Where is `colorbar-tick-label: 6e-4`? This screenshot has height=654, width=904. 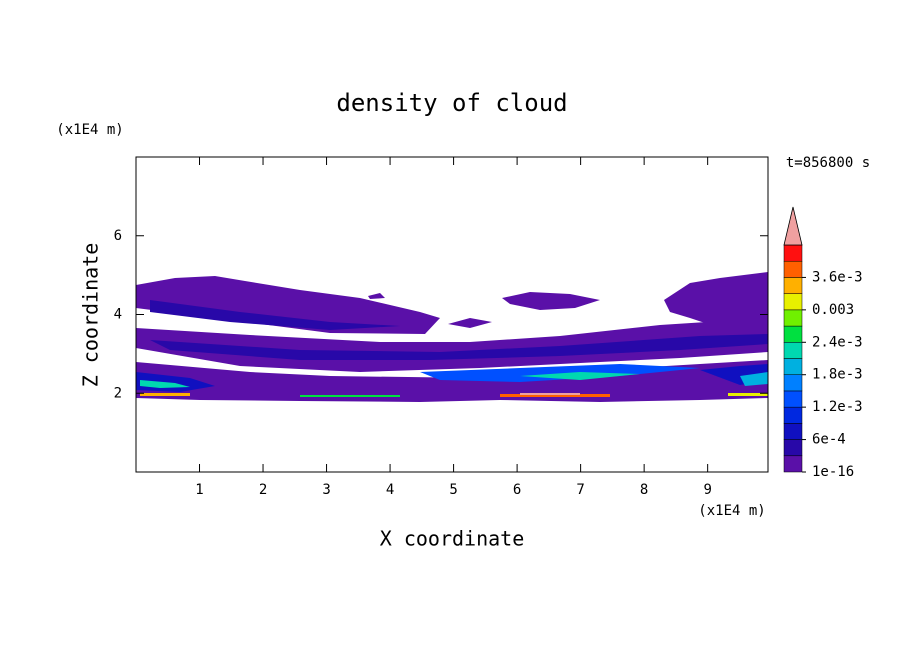 colorbar-tick-label: 6e-4 is located at coordinates (829, 440).